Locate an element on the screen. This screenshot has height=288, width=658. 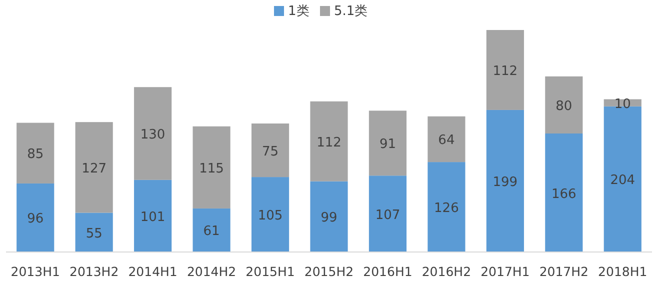
data-label: 204 is located at coordinates (623, 180).